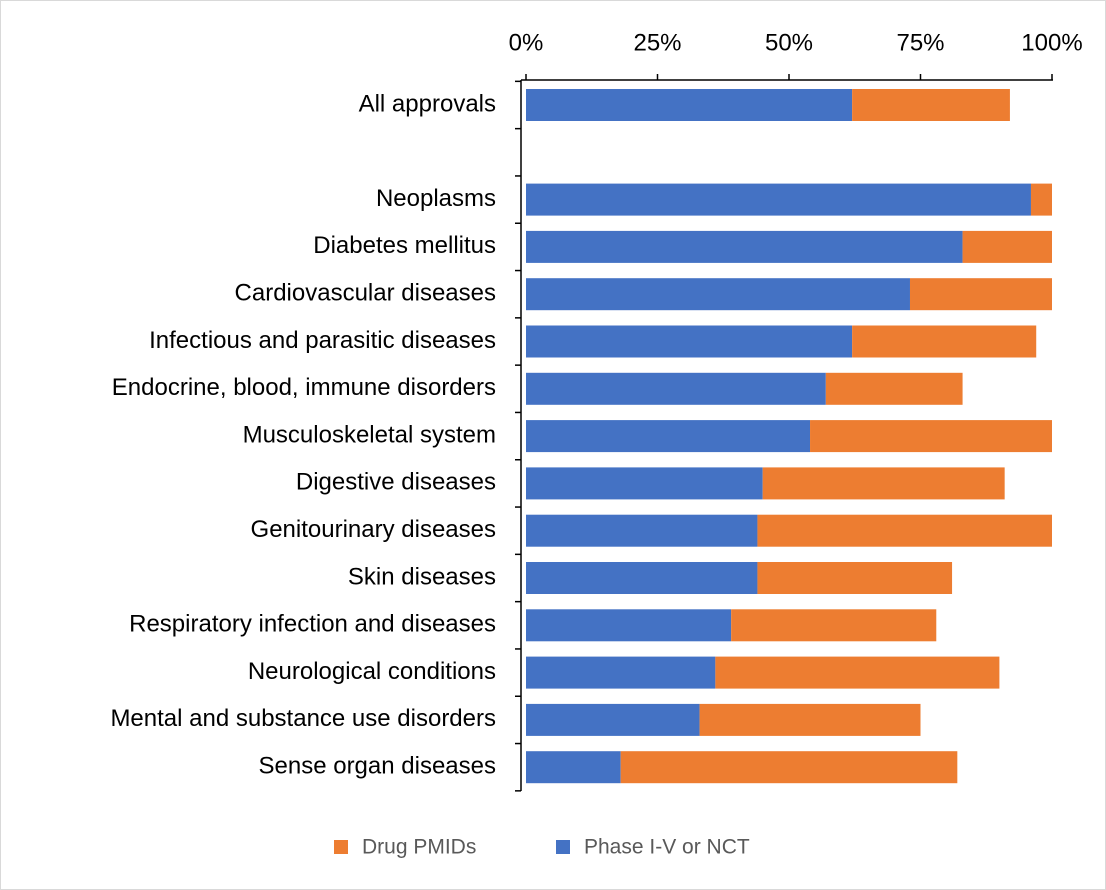  I want to click on category-label: Neoplasms, so click(436, 198).